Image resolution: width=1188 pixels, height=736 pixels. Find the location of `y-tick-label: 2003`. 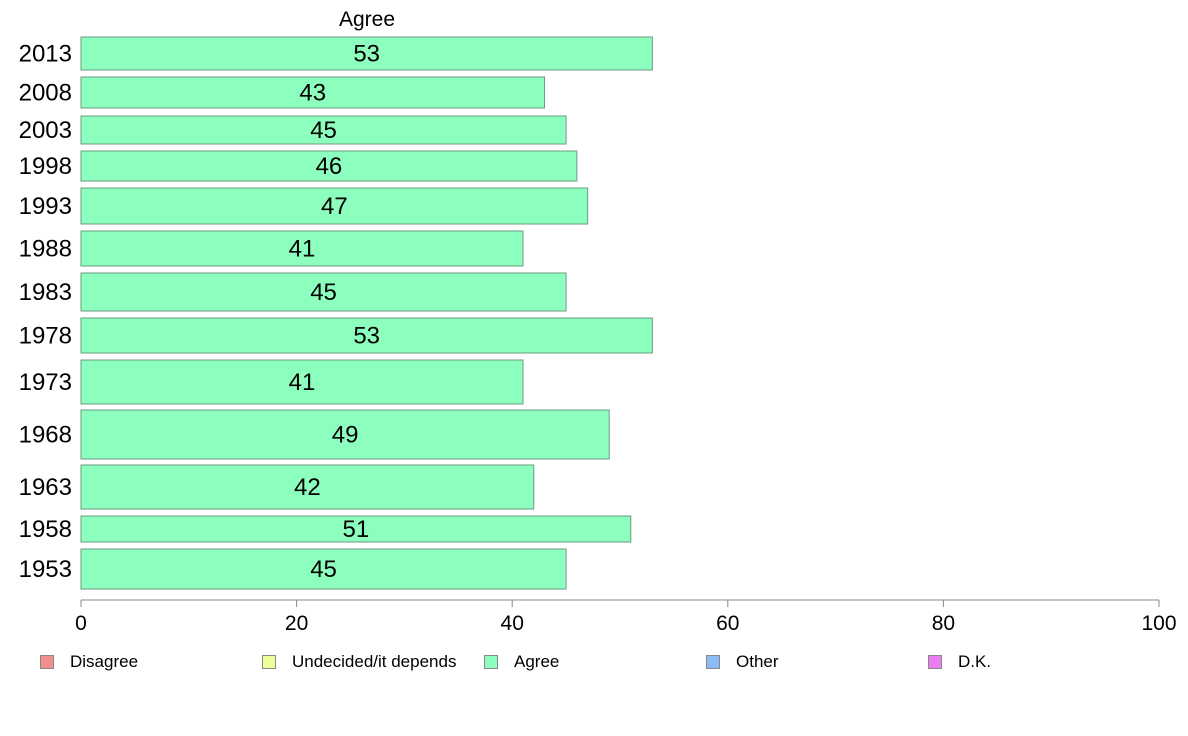

y-tick-label: 2003 is located at coordinates (45, 130).